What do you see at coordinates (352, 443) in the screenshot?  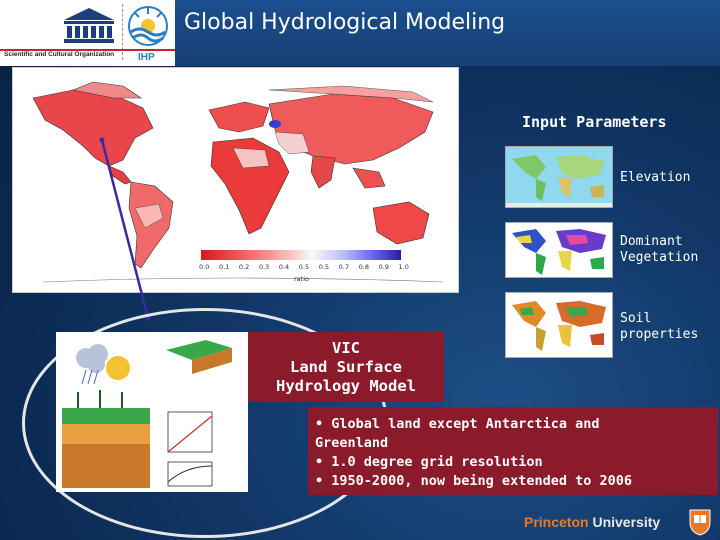 I see `bullet-line: Greenland` at bounding box center [352, 443].